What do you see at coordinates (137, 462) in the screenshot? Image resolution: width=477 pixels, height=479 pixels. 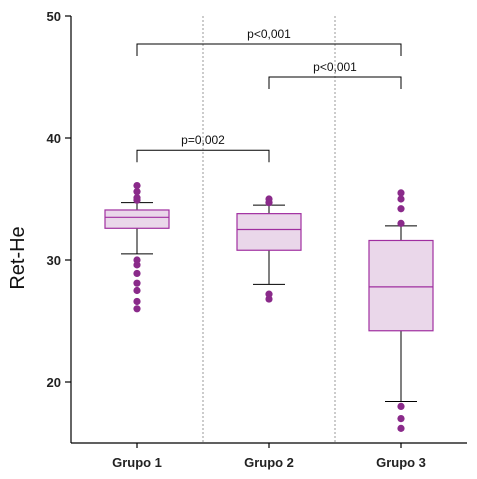 I see `x-category-label: Grupo 1` at bounding box center [137, 462].